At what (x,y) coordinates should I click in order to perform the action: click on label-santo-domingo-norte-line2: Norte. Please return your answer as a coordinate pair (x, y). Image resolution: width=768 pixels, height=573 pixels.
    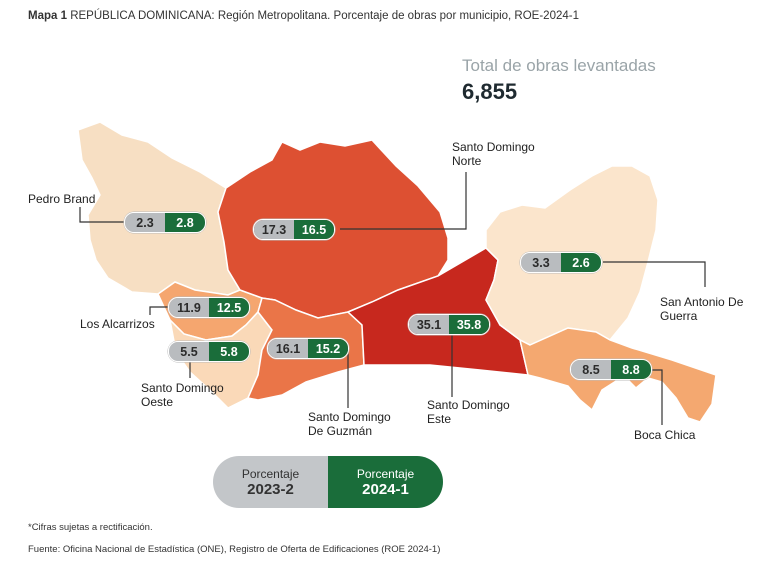
    Looking at the image, I should click on (467, 161).